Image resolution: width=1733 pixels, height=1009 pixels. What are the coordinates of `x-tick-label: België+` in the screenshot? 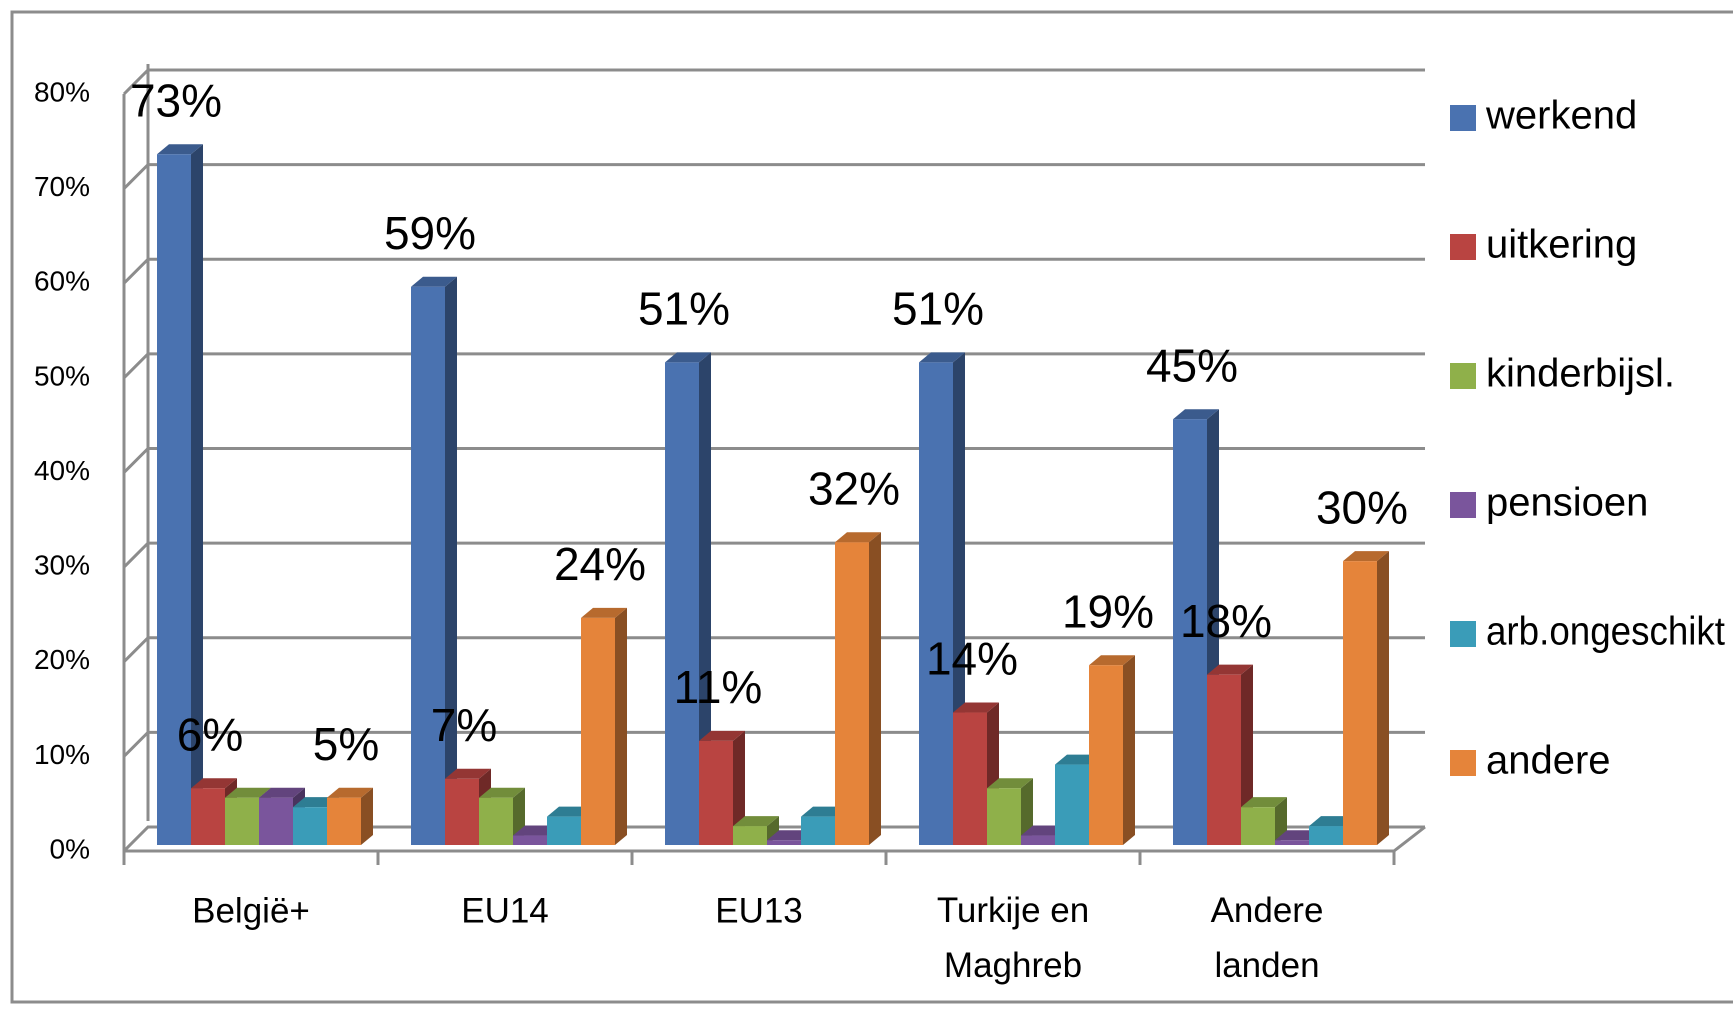 It's located at (251, 910).